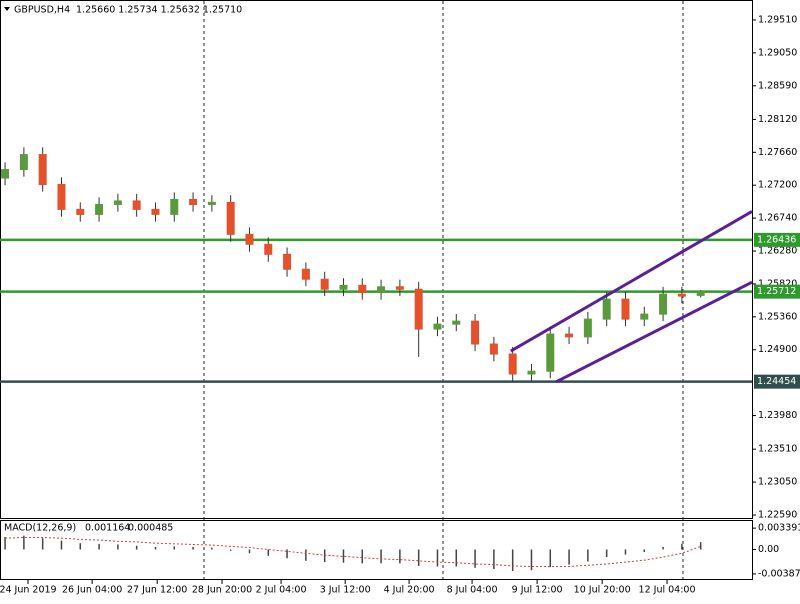 Image resolution: width=800 pixels, height=604 pixels. I want to click on macd-signal, so click(353, 552).